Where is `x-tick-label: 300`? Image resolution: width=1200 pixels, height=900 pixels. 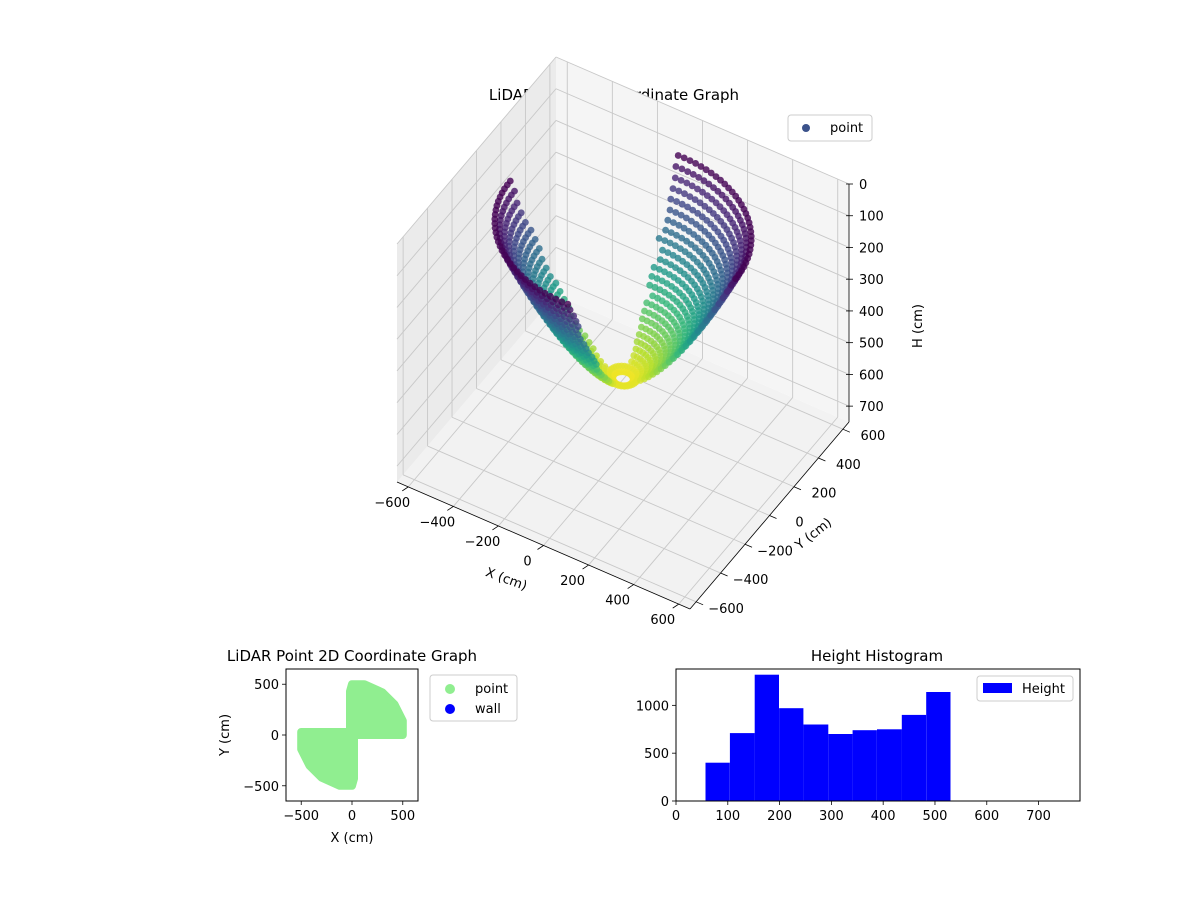
x-tick-label: 300 is located at coordinates (831, 816).